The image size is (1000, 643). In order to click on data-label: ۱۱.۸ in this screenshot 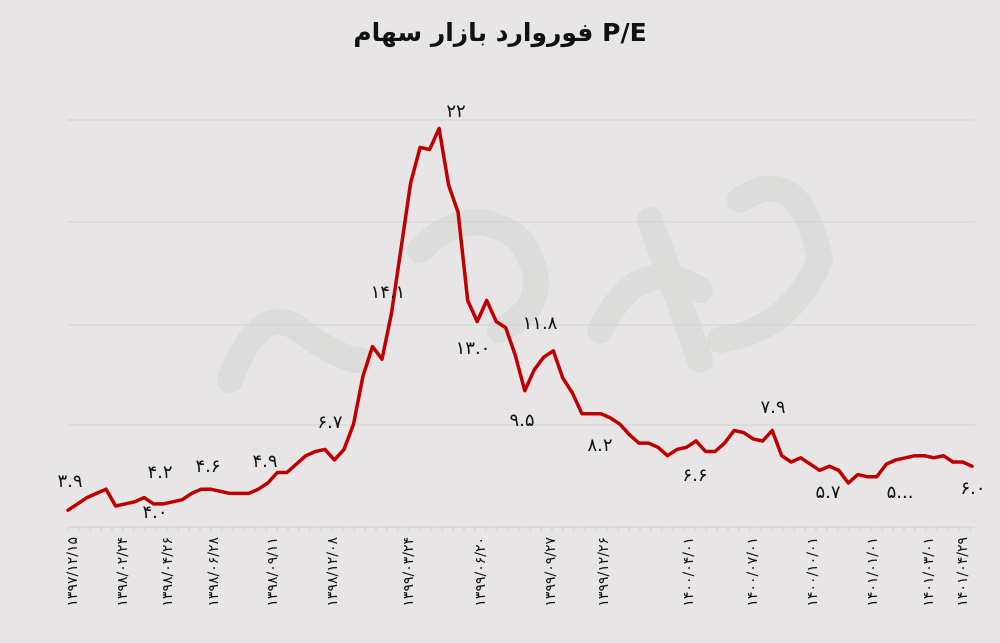, I will do `click(540, 323)`.